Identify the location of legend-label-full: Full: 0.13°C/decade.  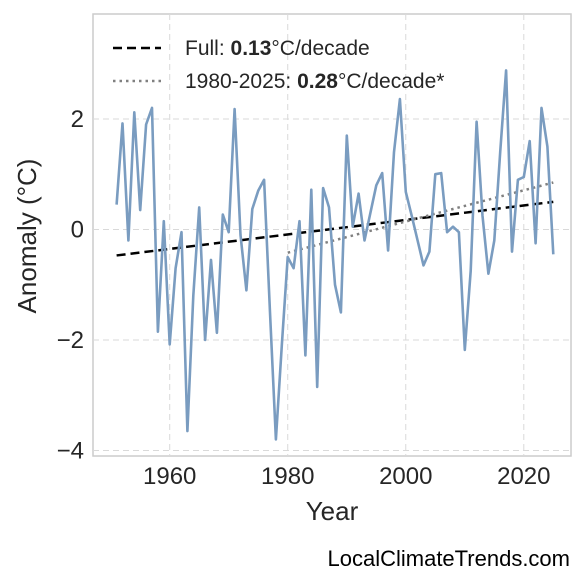
(277, 48).